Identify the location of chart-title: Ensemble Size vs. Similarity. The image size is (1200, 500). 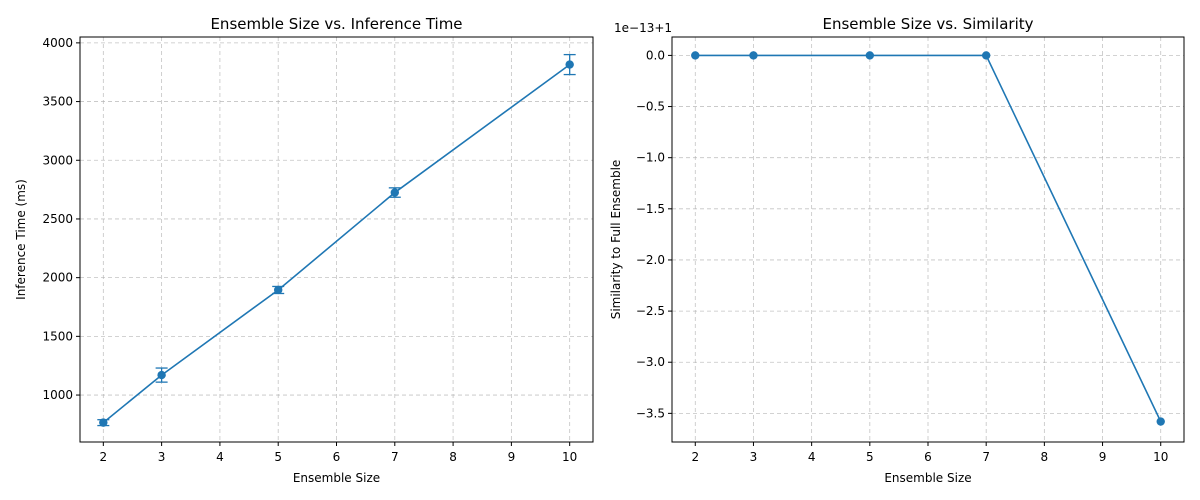
(927, 24).